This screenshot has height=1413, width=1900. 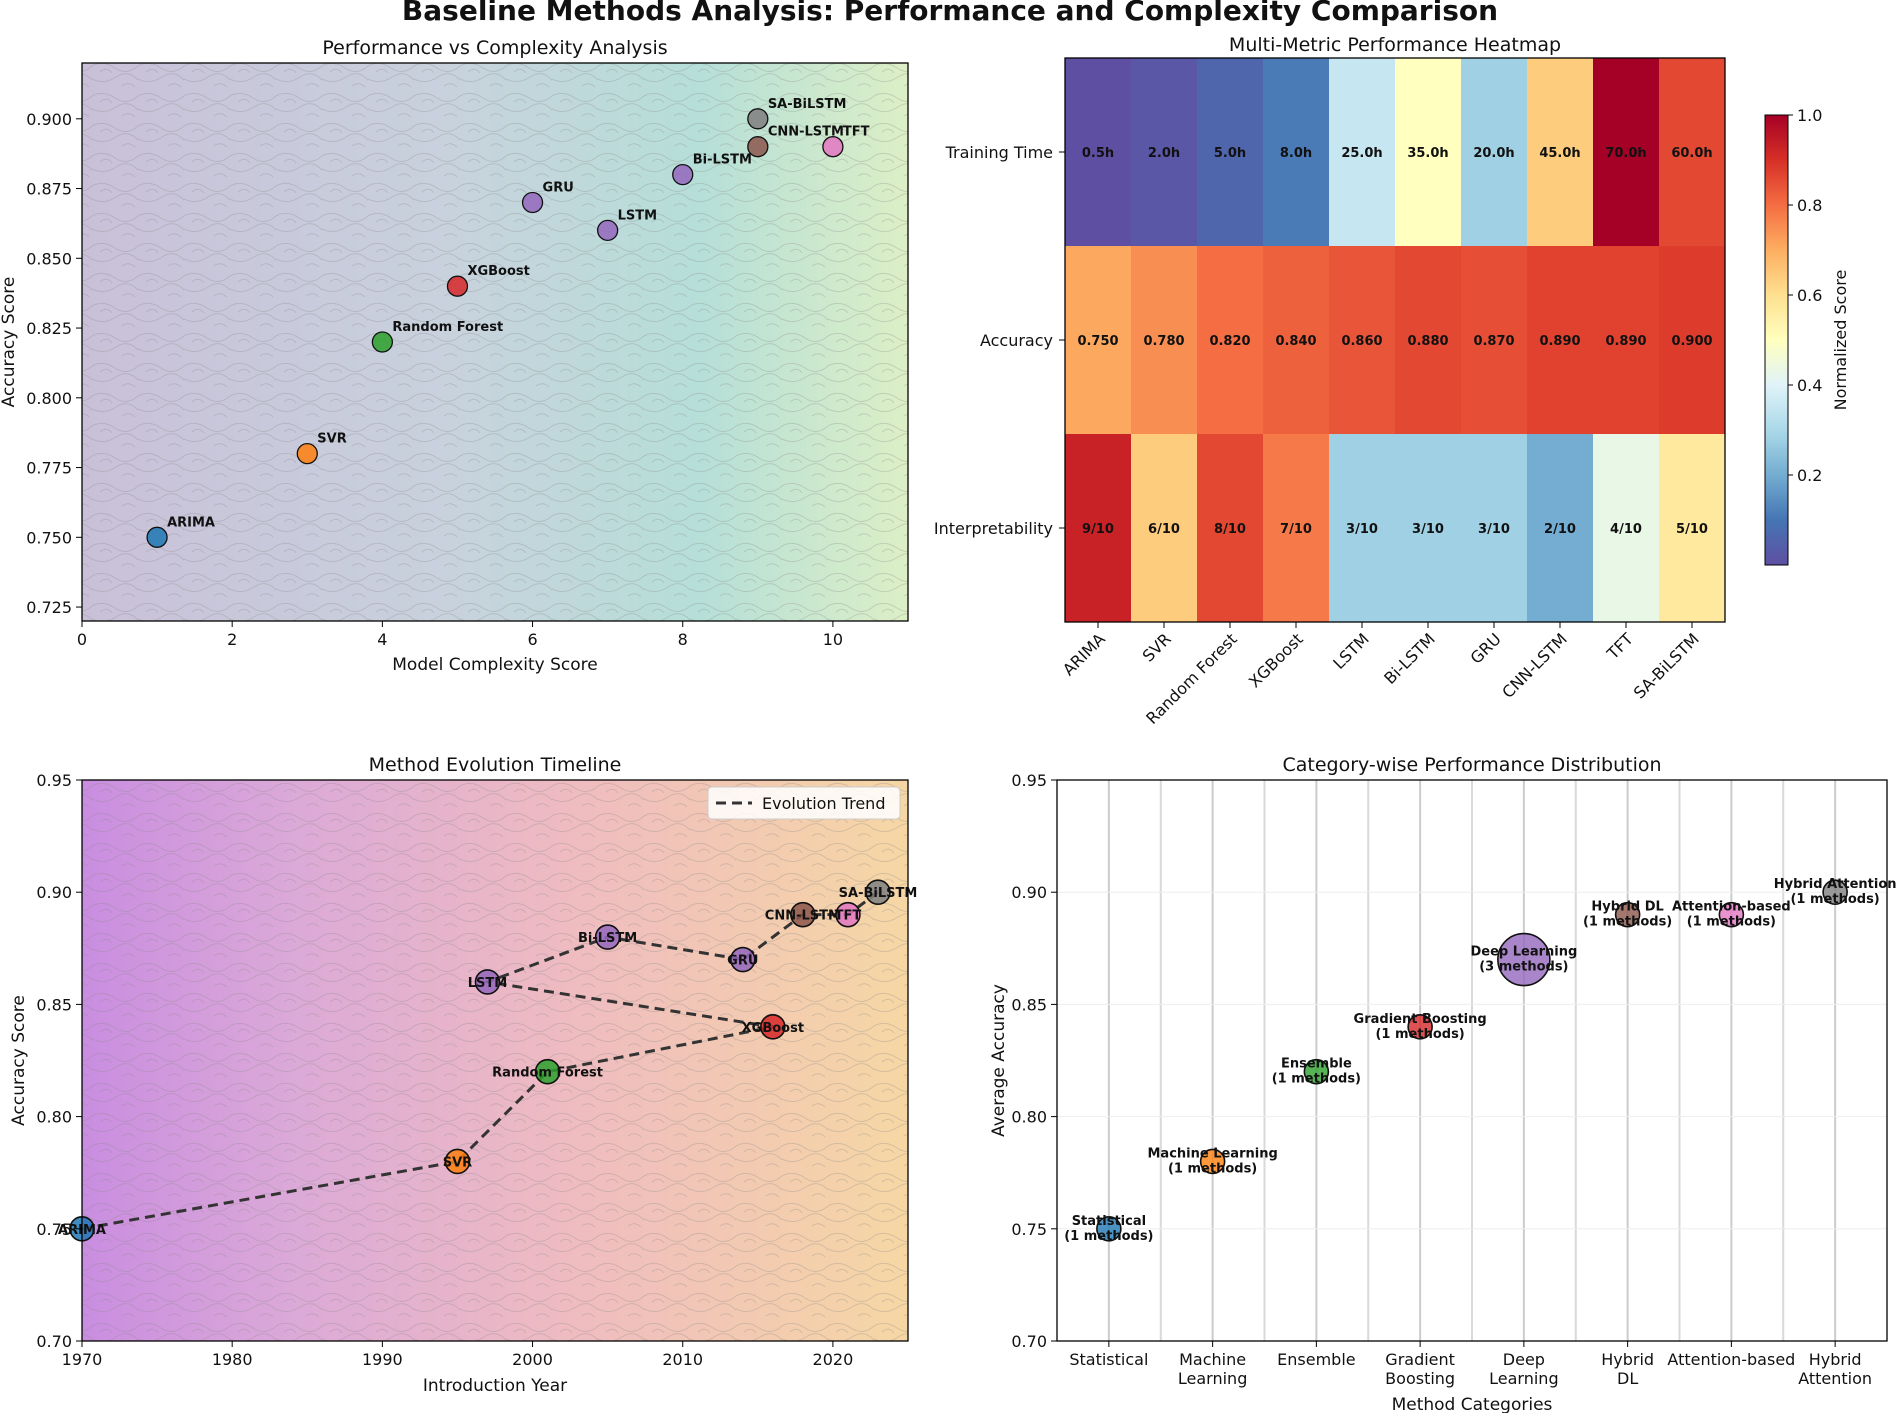 I want to click on p4-bubble-label: Attention-based (1 methods), so click(x=1731, y=915).